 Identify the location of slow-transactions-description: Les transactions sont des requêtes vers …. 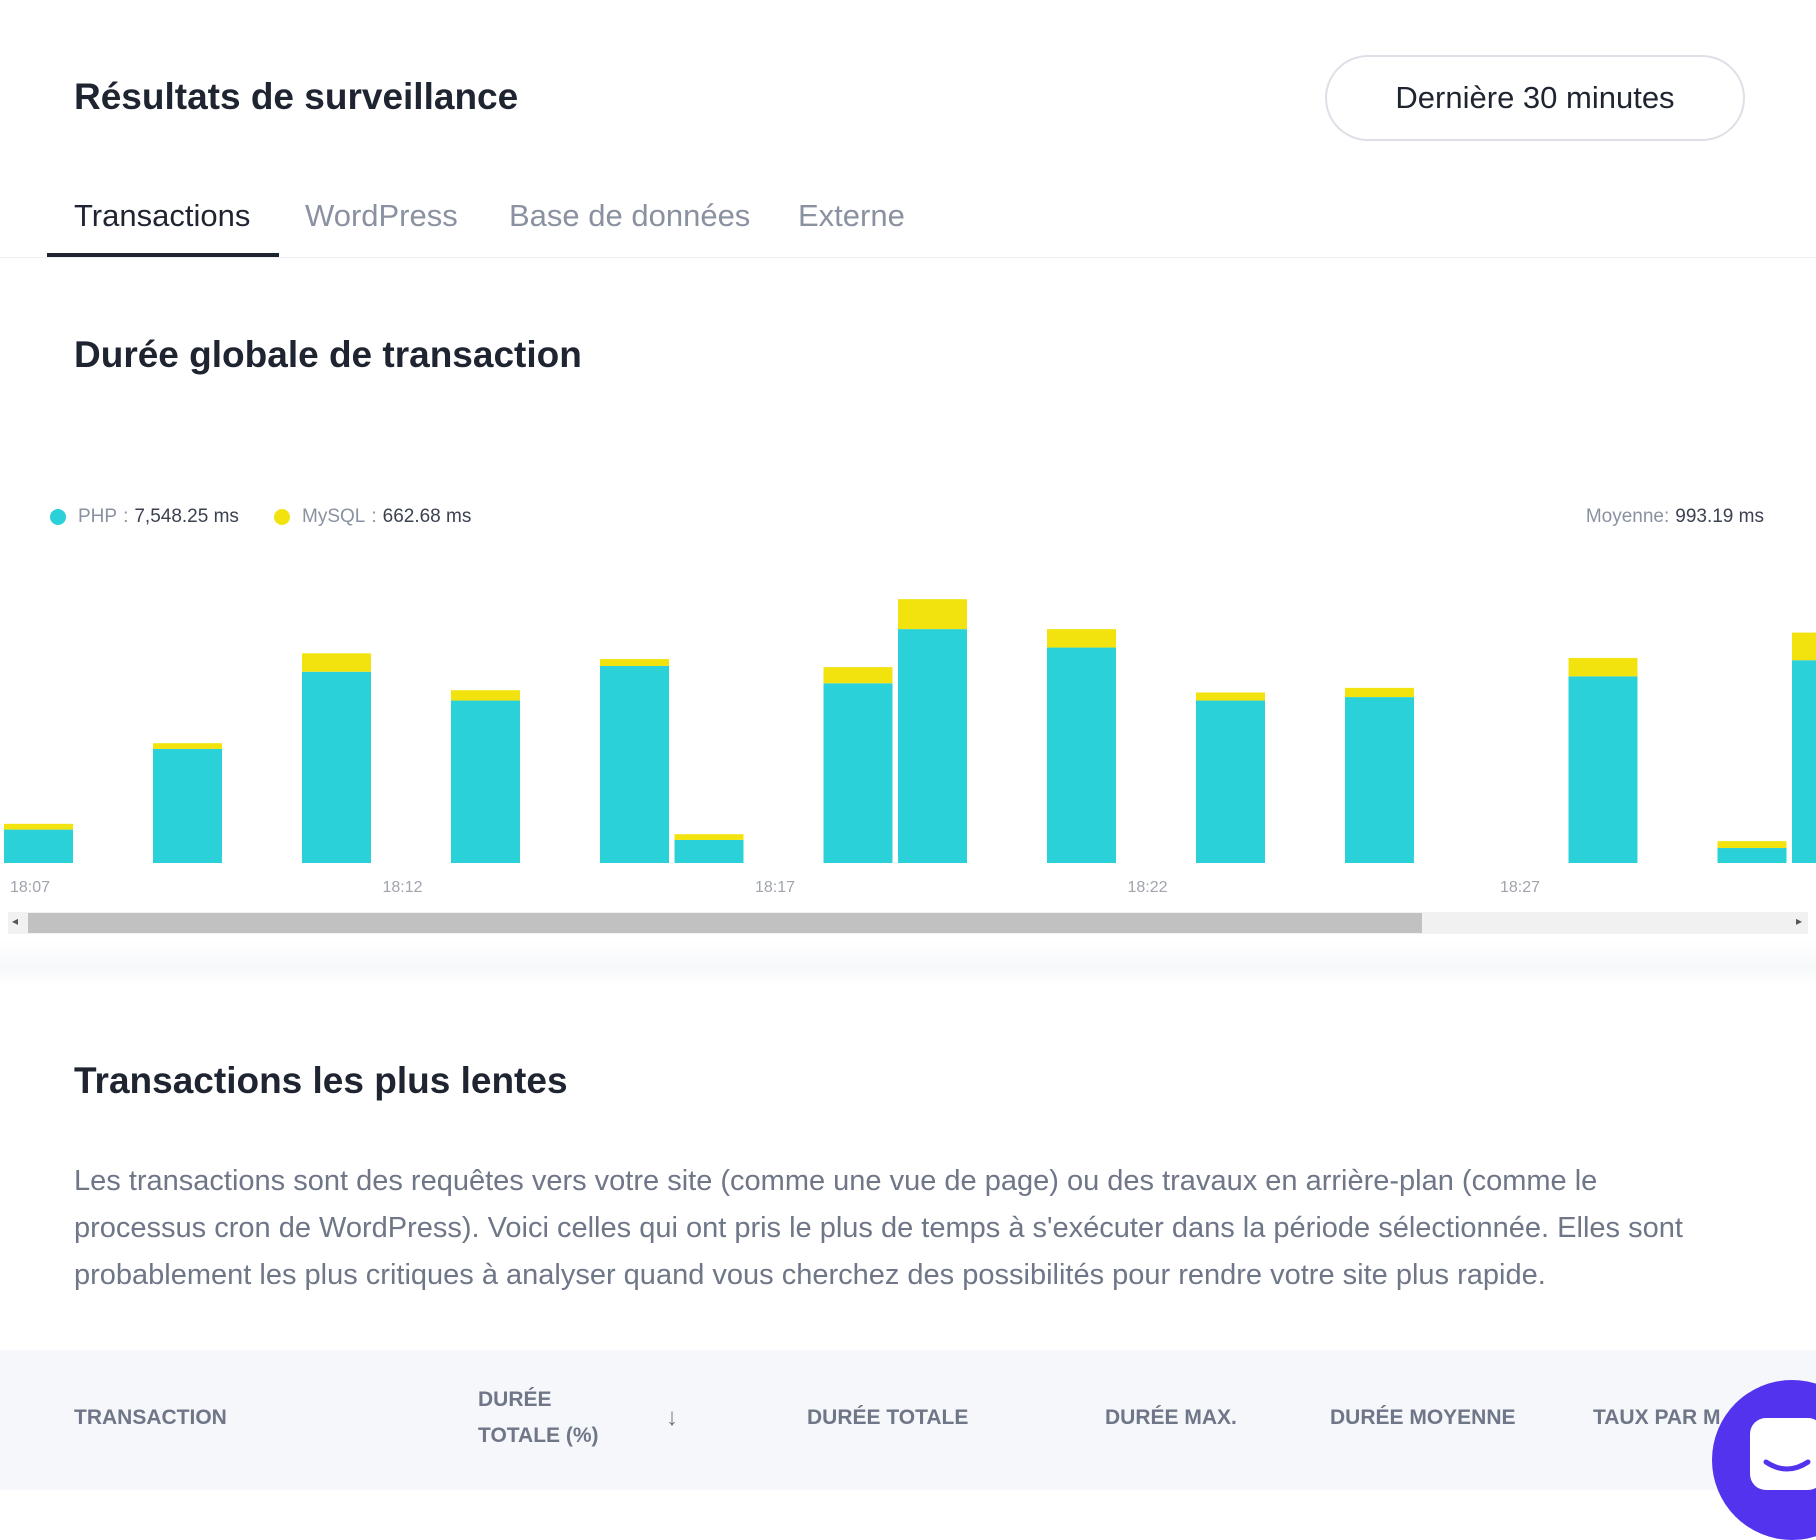
(878, 1228).